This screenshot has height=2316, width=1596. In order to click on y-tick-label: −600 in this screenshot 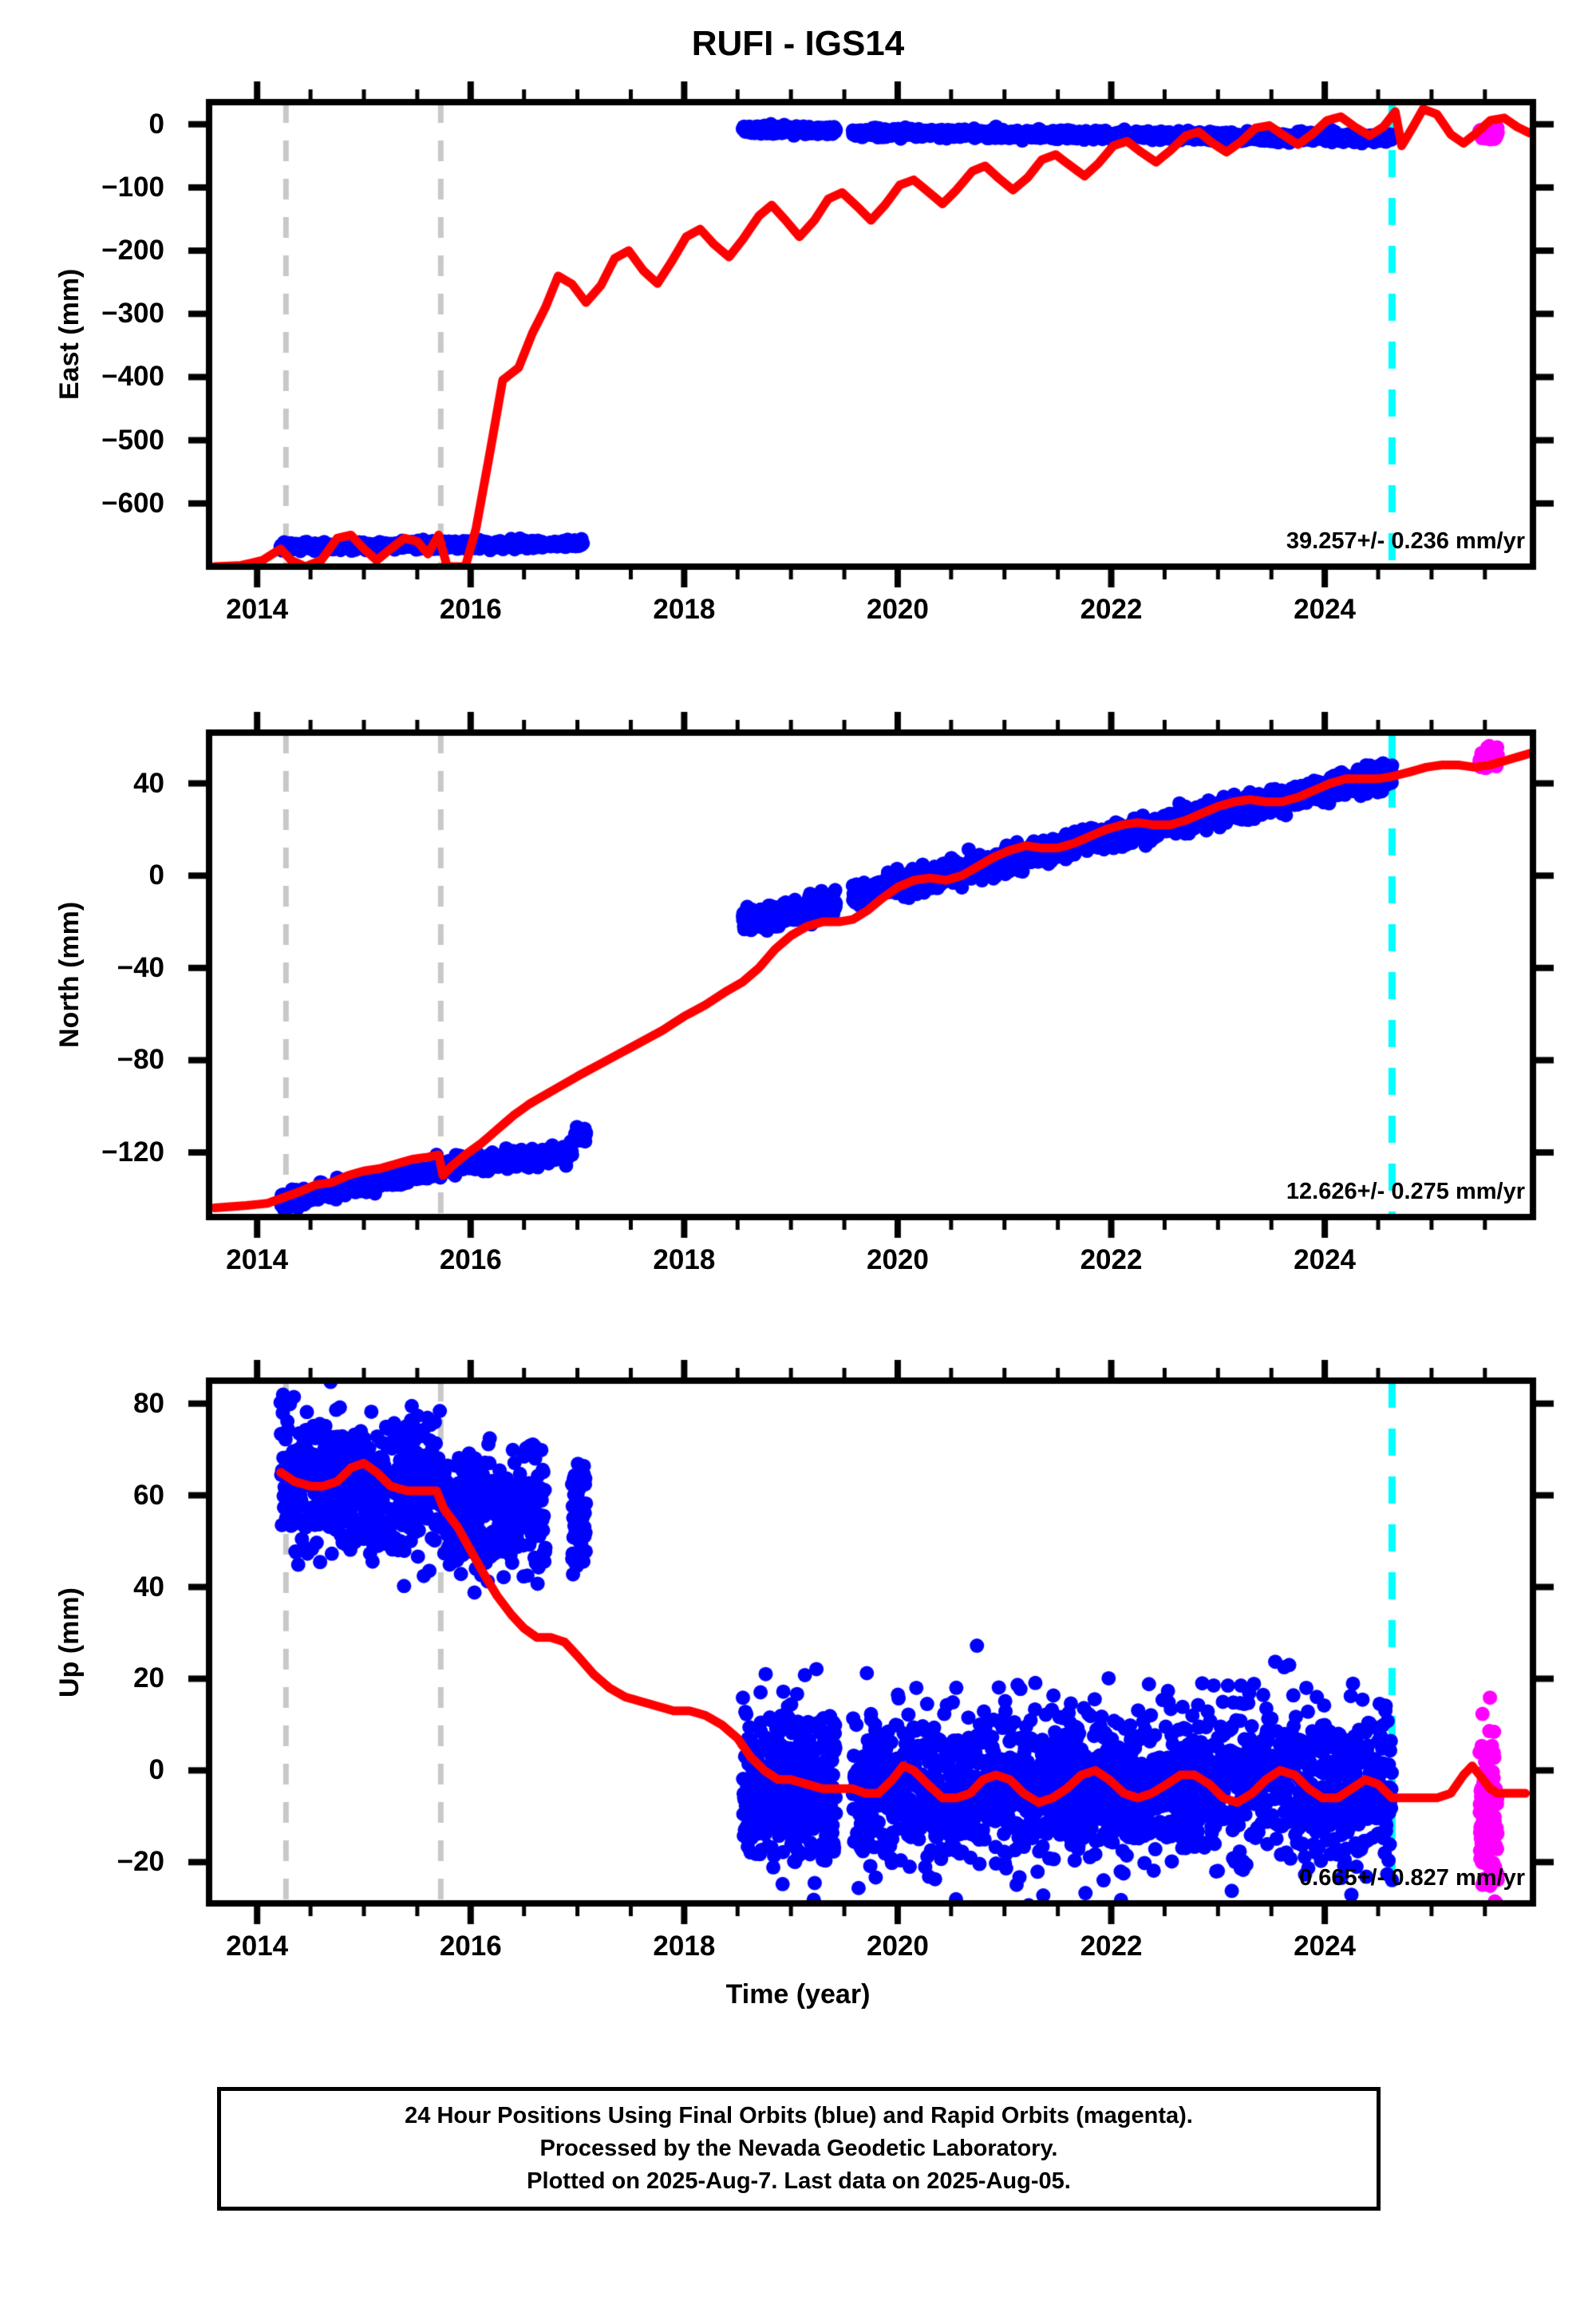, I will do `click(132, 503)`.